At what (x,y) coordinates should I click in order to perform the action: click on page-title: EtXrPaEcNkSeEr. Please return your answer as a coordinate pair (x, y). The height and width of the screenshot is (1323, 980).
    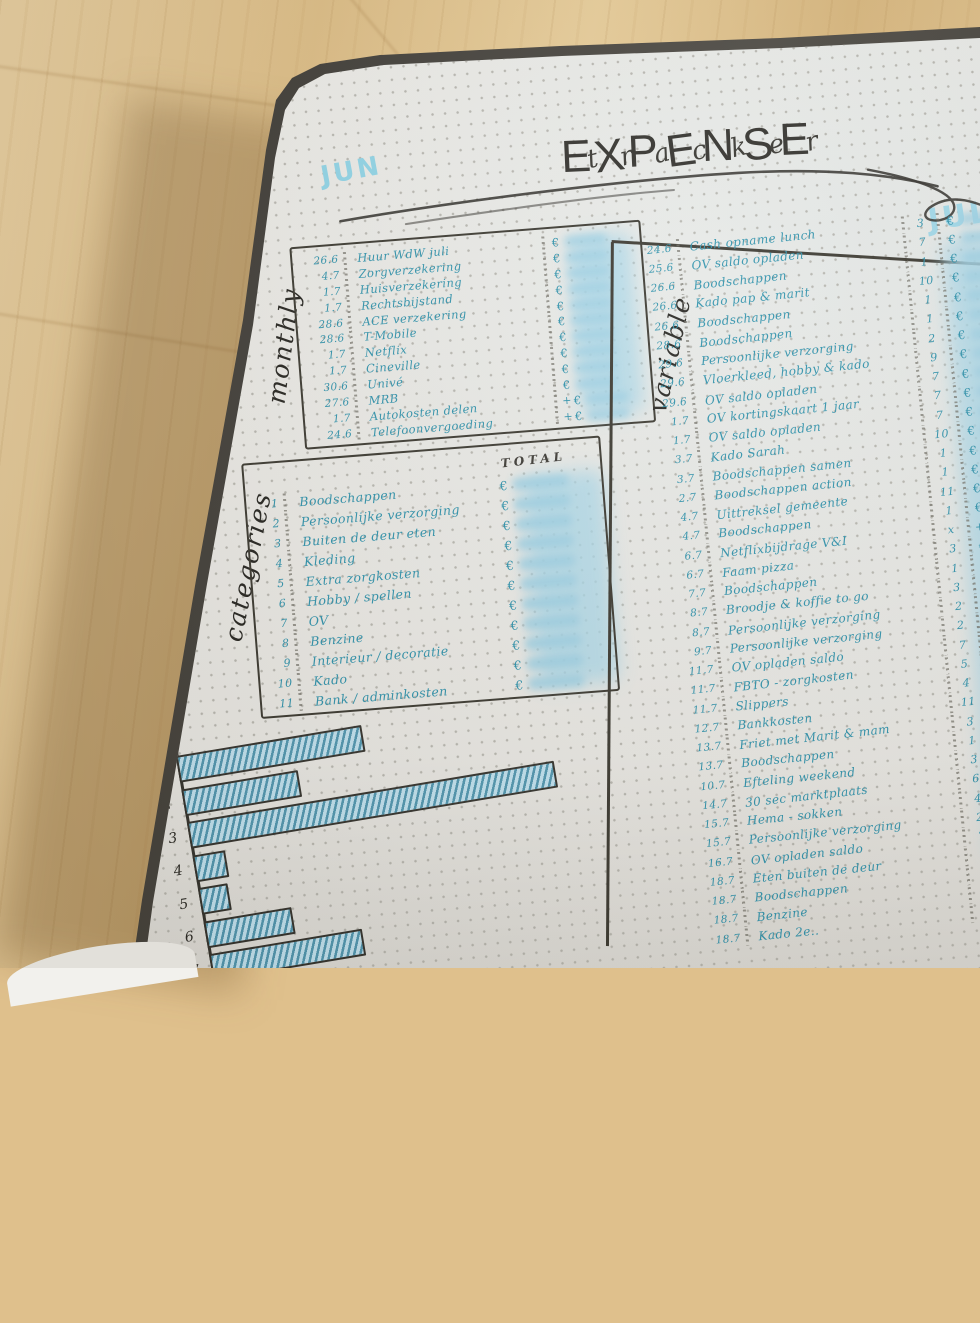
    Looking at the image, I should click on (689, 147).